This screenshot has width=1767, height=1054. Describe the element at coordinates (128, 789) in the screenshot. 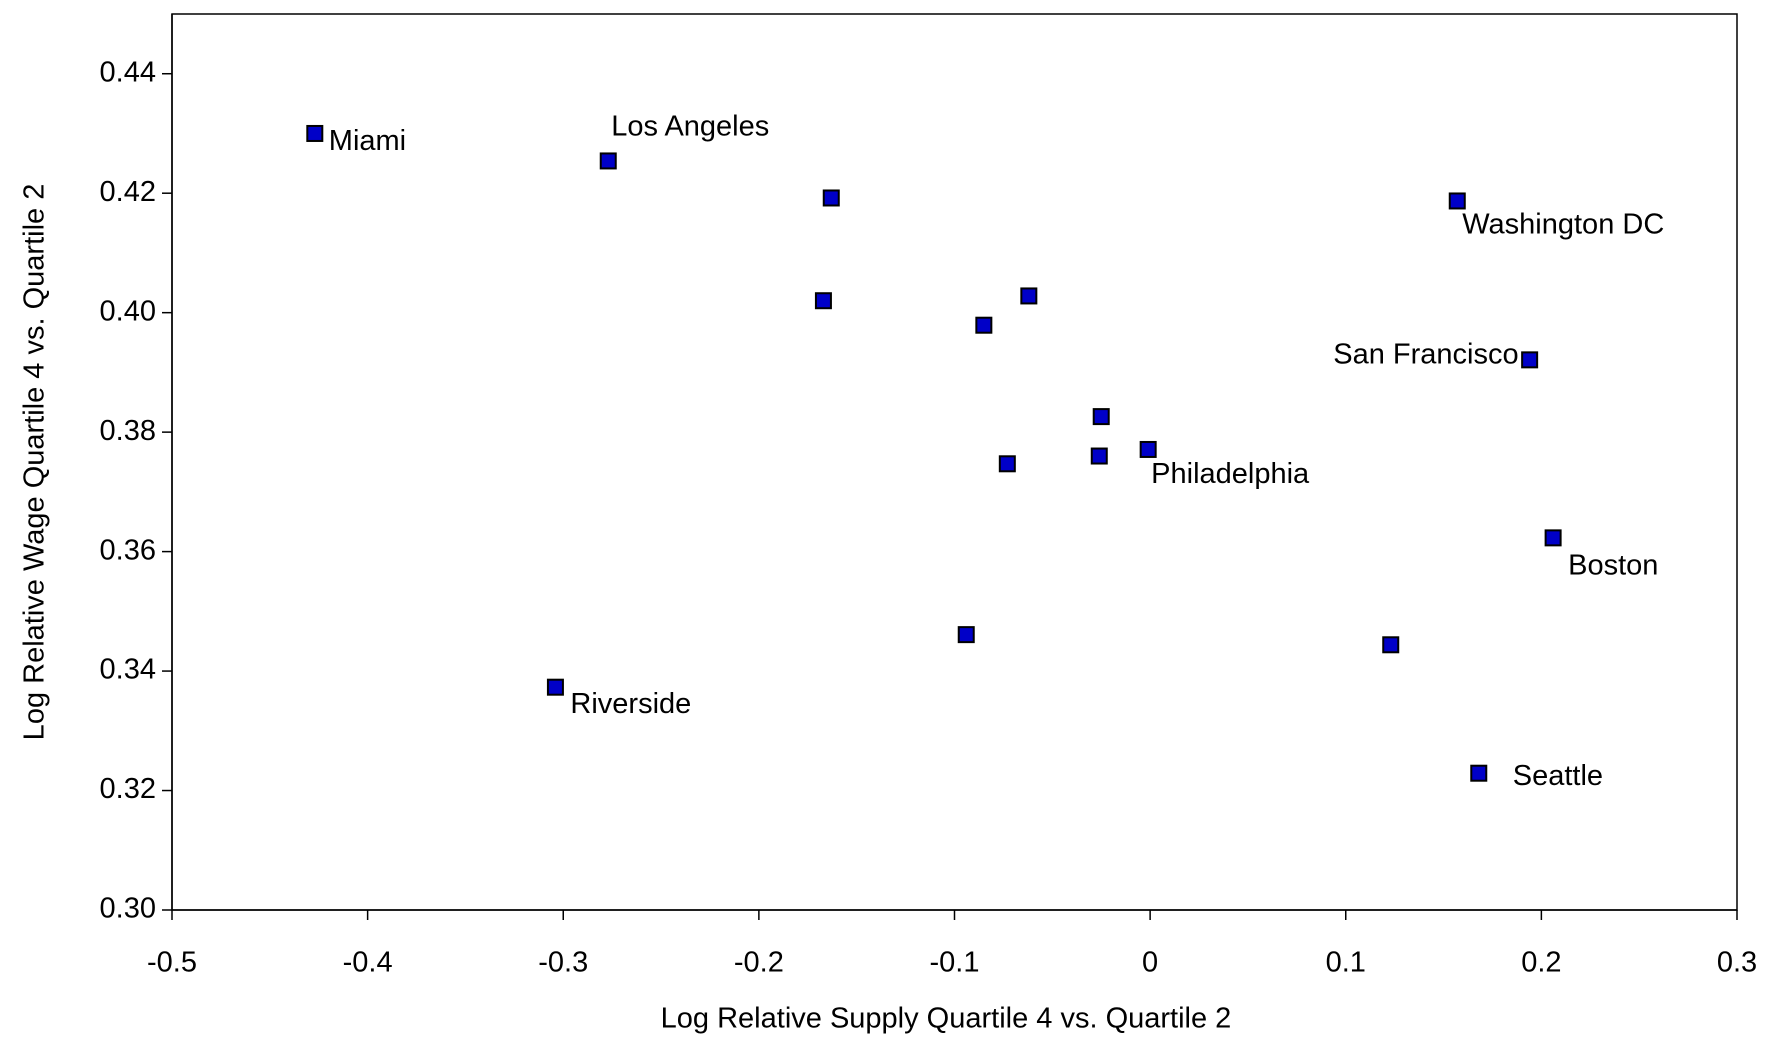

I see `y-tick-label: 0.32` at that location.